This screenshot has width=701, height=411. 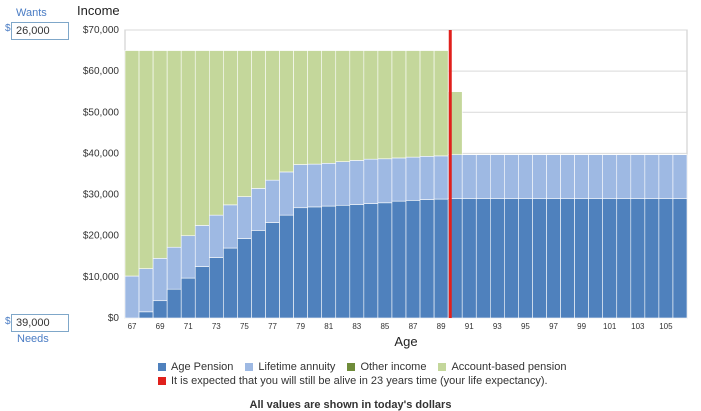 What do you see at coordinates (101, 277) in the screenshot?
I see `y-tick-label: $10,000` at bounding box center [101, 277].